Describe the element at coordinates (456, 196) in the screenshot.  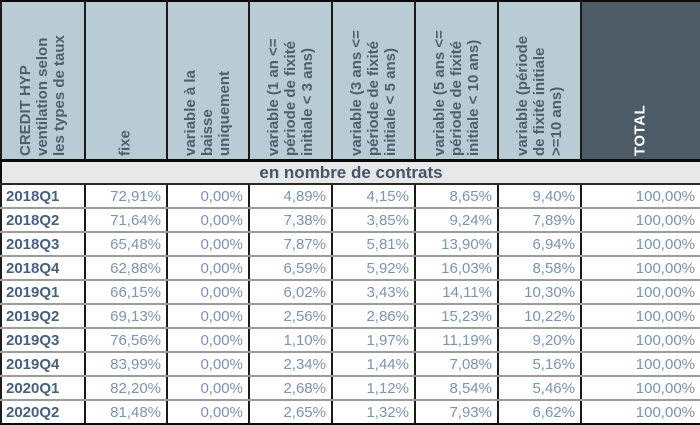
I see `value-cell: 8,65%` at that location.